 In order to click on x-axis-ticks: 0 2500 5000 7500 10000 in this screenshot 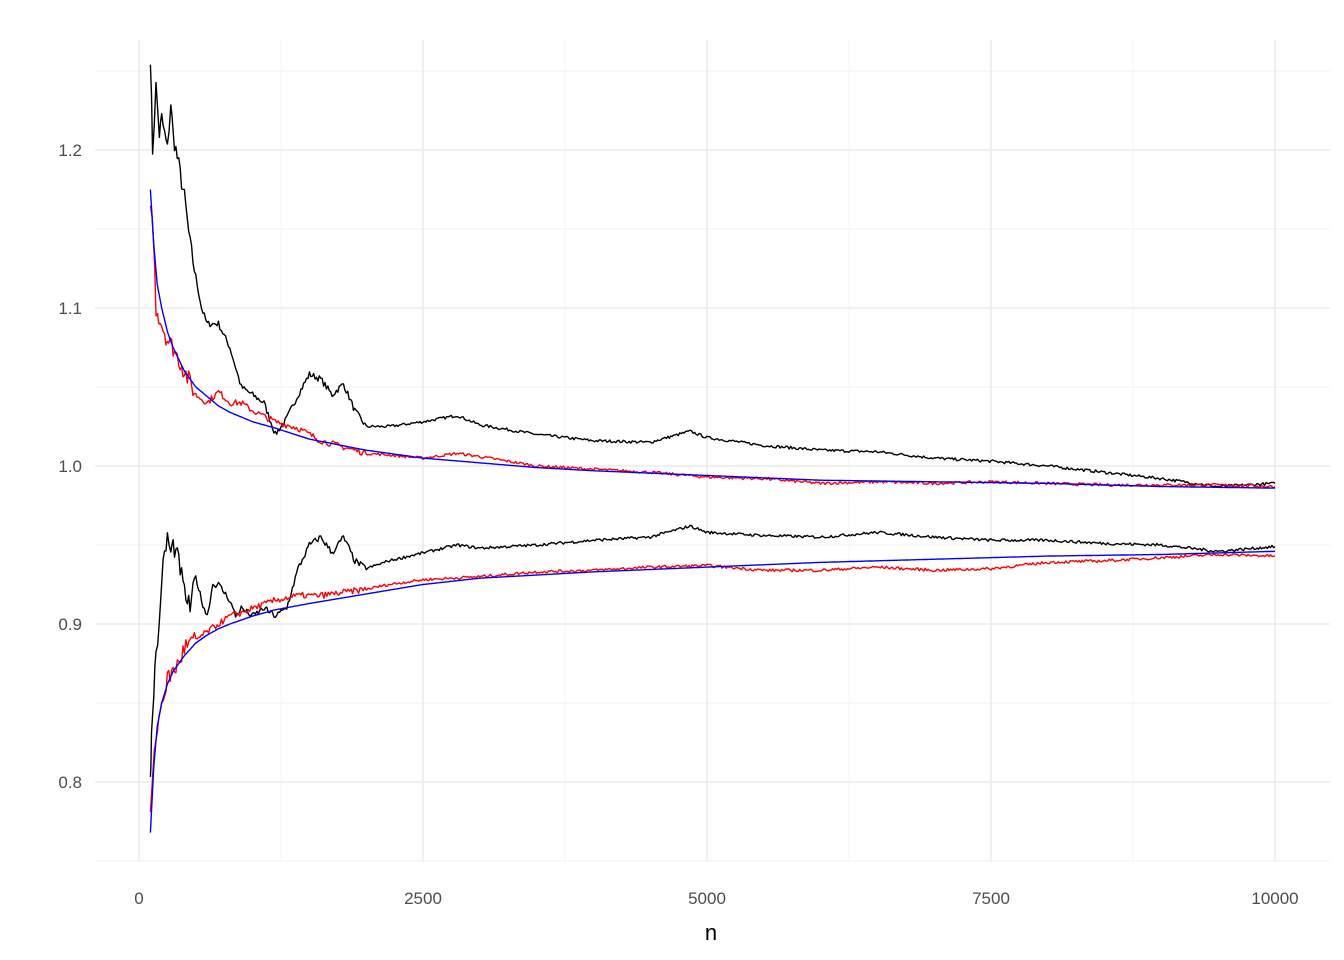, I will do `click(716, 898)`.